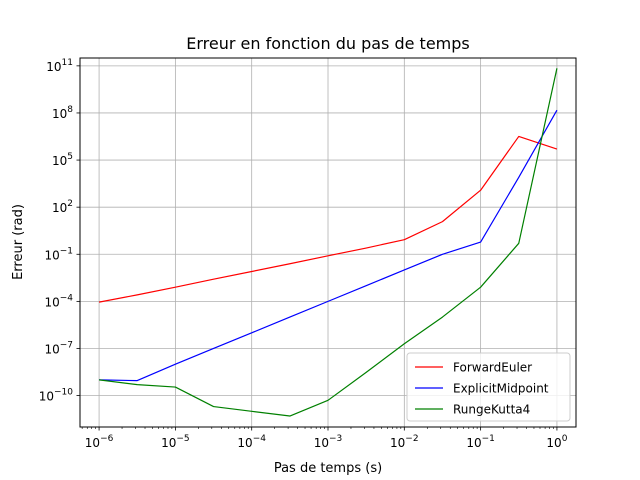  I want to click on chart-title: Erreur en fonction du pas de temps, so click(328, 43).